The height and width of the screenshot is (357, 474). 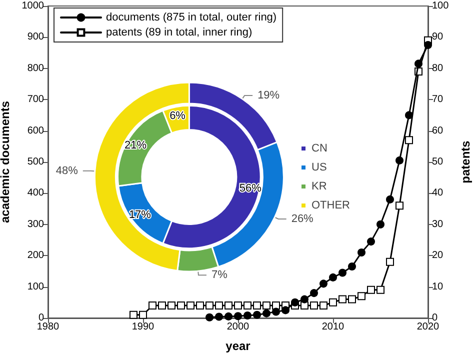 I want to click on legend-label: US, so click(x=319, y=168).